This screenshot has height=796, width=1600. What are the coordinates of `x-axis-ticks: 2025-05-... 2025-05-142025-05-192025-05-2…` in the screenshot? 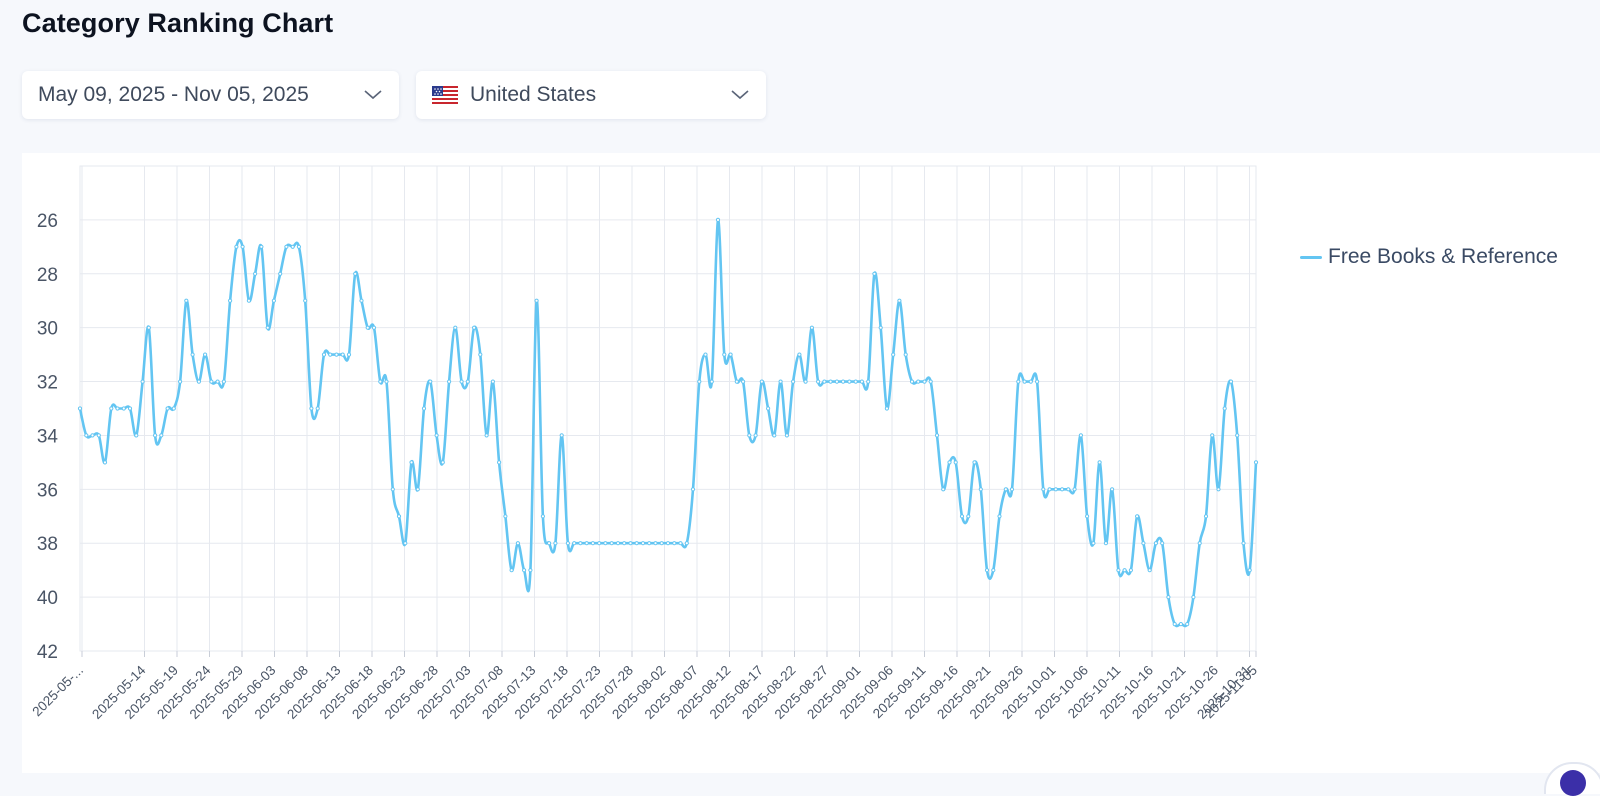 It's located at (644, 686).